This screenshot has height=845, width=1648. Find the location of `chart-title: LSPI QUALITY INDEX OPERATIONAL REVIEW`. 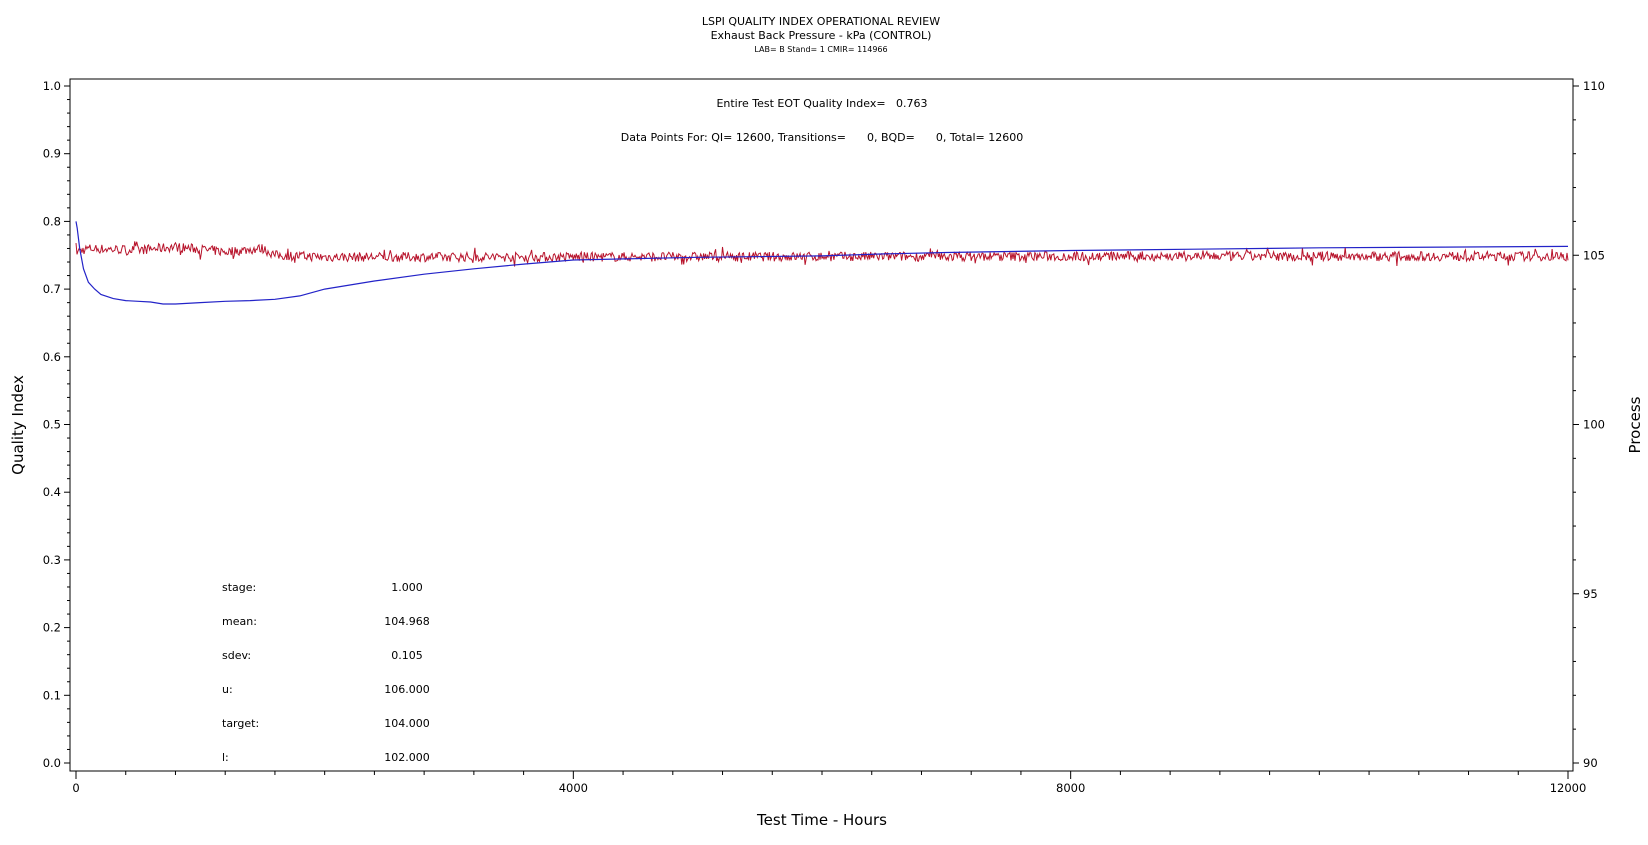

chart-title: LSPI QUALITY INDEX OPERATIONAL REVIEW is located at coordinates (821, 21).